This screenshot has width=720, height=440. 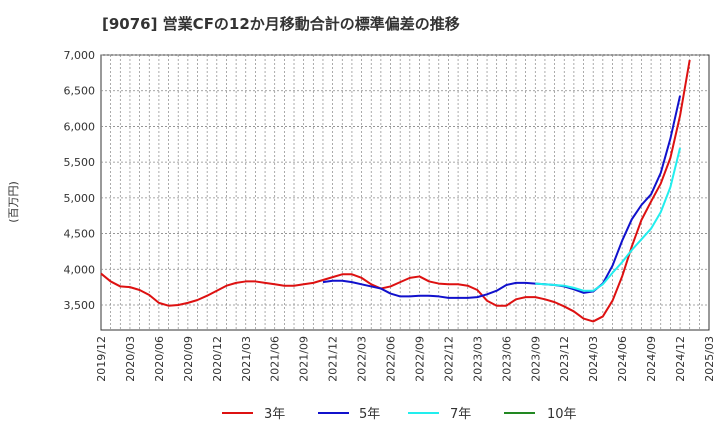 What do you see at coordinates (80, 198) in the screenshot?
I see `y-tick-label: 5,000` at bounding box center [80, 198].